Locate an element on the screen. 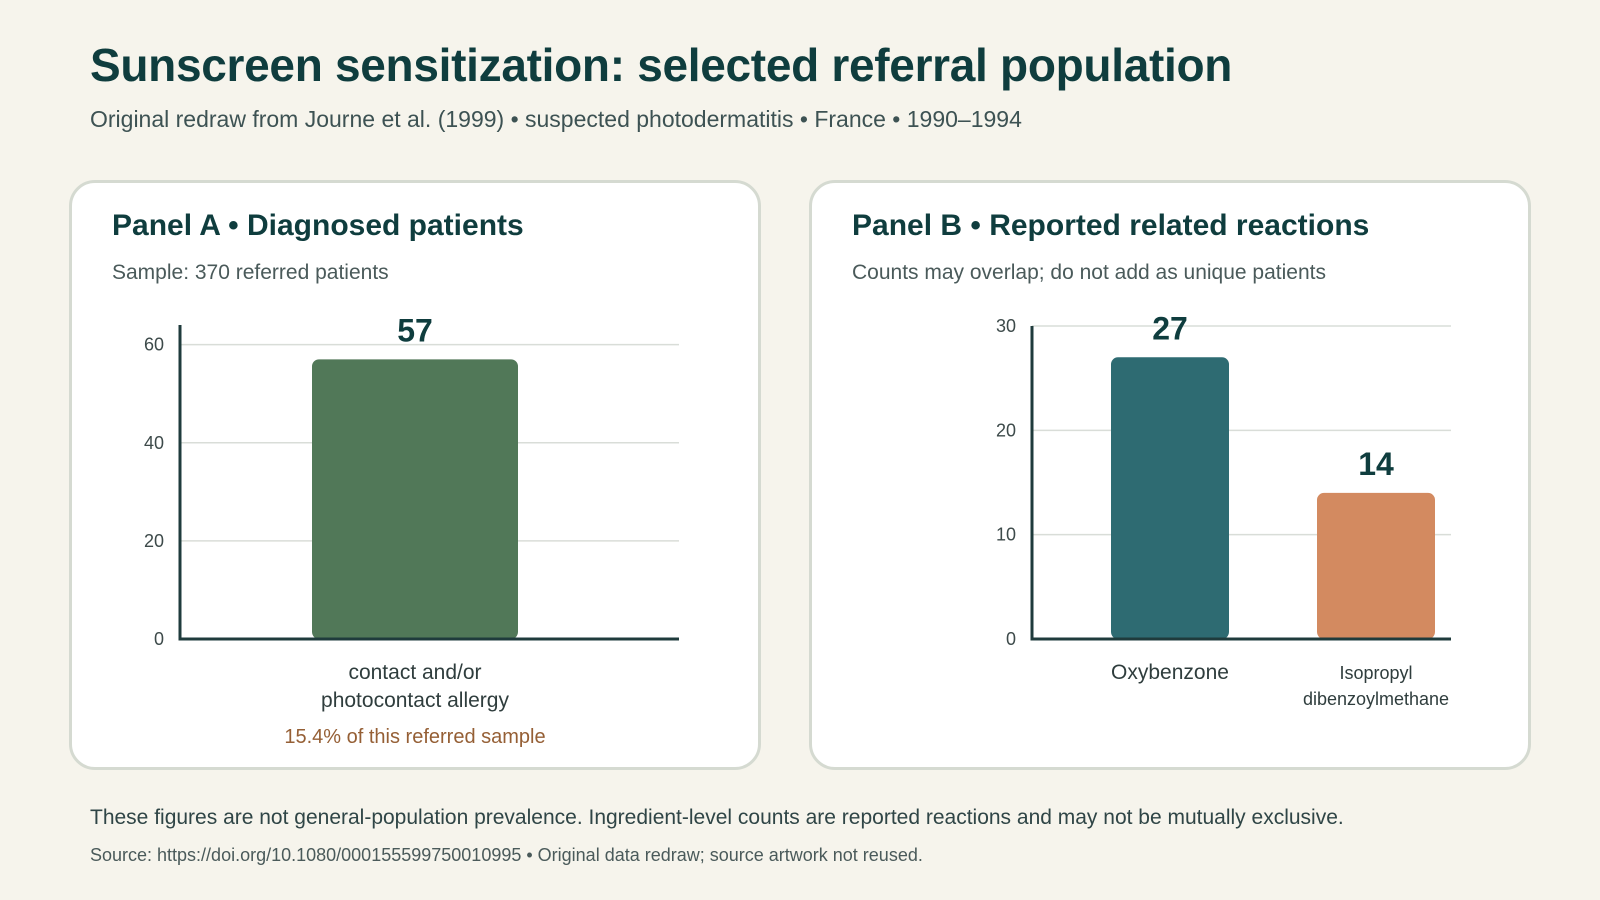 This screenshot has height=900, width=1600. panel-b-y-tick-label: 0 is located at coordinates (1011, 639).